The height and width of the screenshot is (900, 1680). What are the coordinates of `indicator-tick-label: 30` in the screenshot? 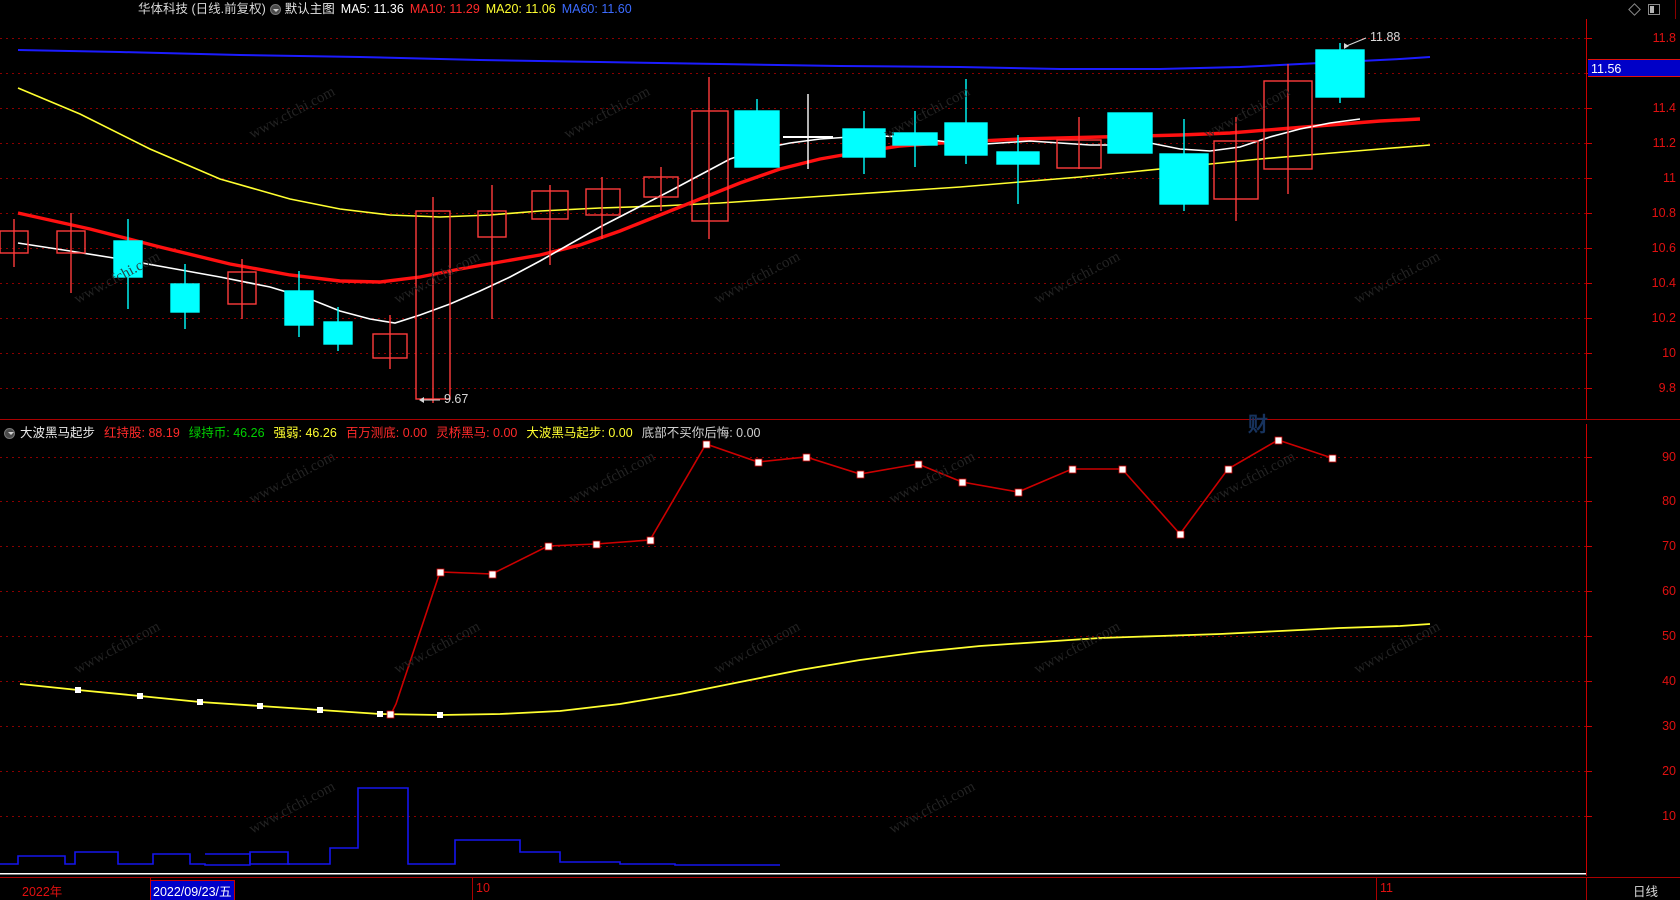 It's located at (1669, 726).